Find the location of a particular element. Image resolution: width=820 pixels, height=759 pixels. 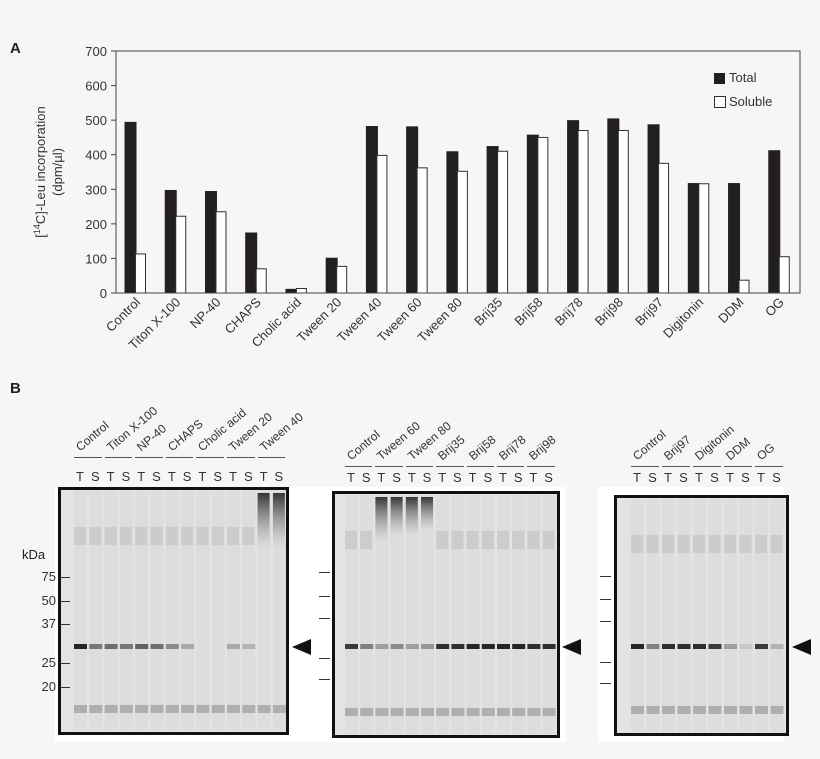

legend-label-total: Total is located at coordinates (743, 77).